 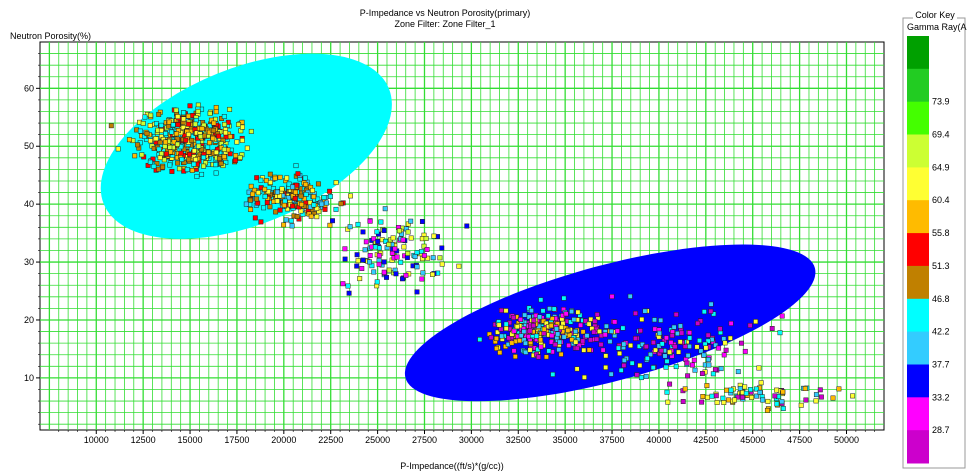 What do you see at coordinates (918, 414) in the screenshot?
I see `color-key-band` at bounding box center [918, 414].